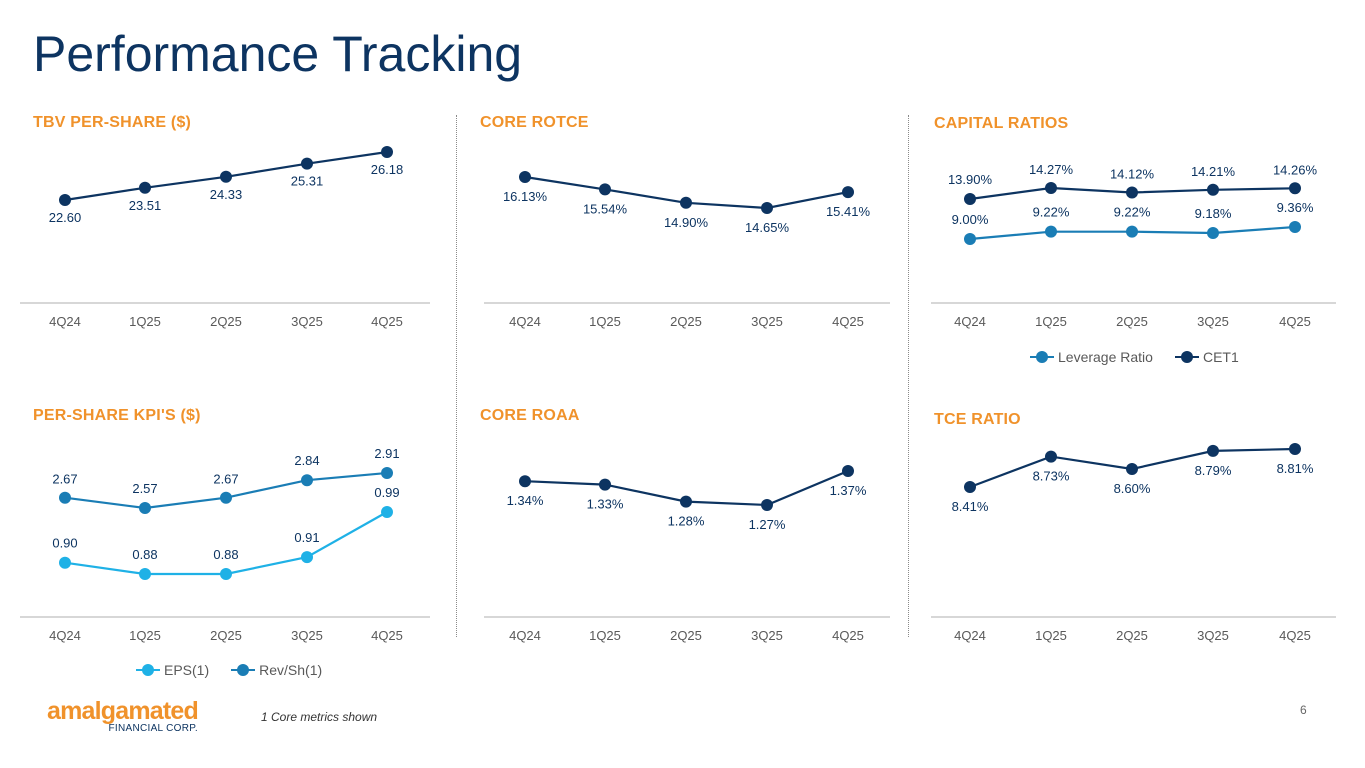 This screenshot has width=1365, height=768. What do you see at coordinates (226, 635) in the screenshot?
I see `kpi-tick-label: 2Q25` at bounding box center [226, 635].